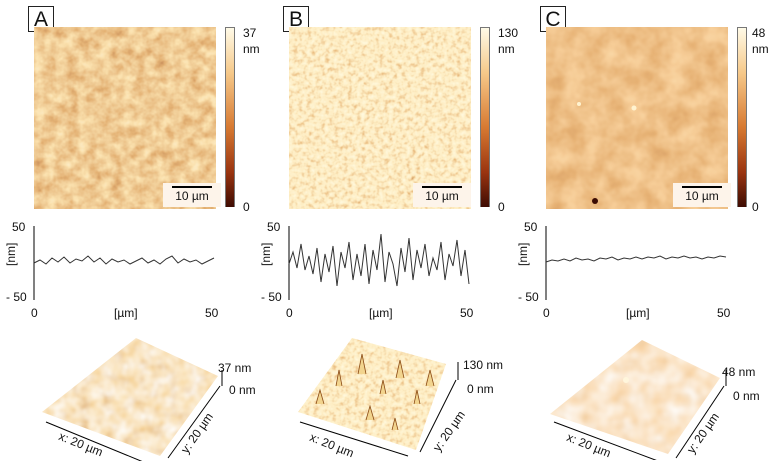 This screenshot has width=771, height=463. What do you see at coordinates (739, 372) in the screenshot?
I see `view3d-zmax-c: 48 nm` at bounding box center [739, 372].